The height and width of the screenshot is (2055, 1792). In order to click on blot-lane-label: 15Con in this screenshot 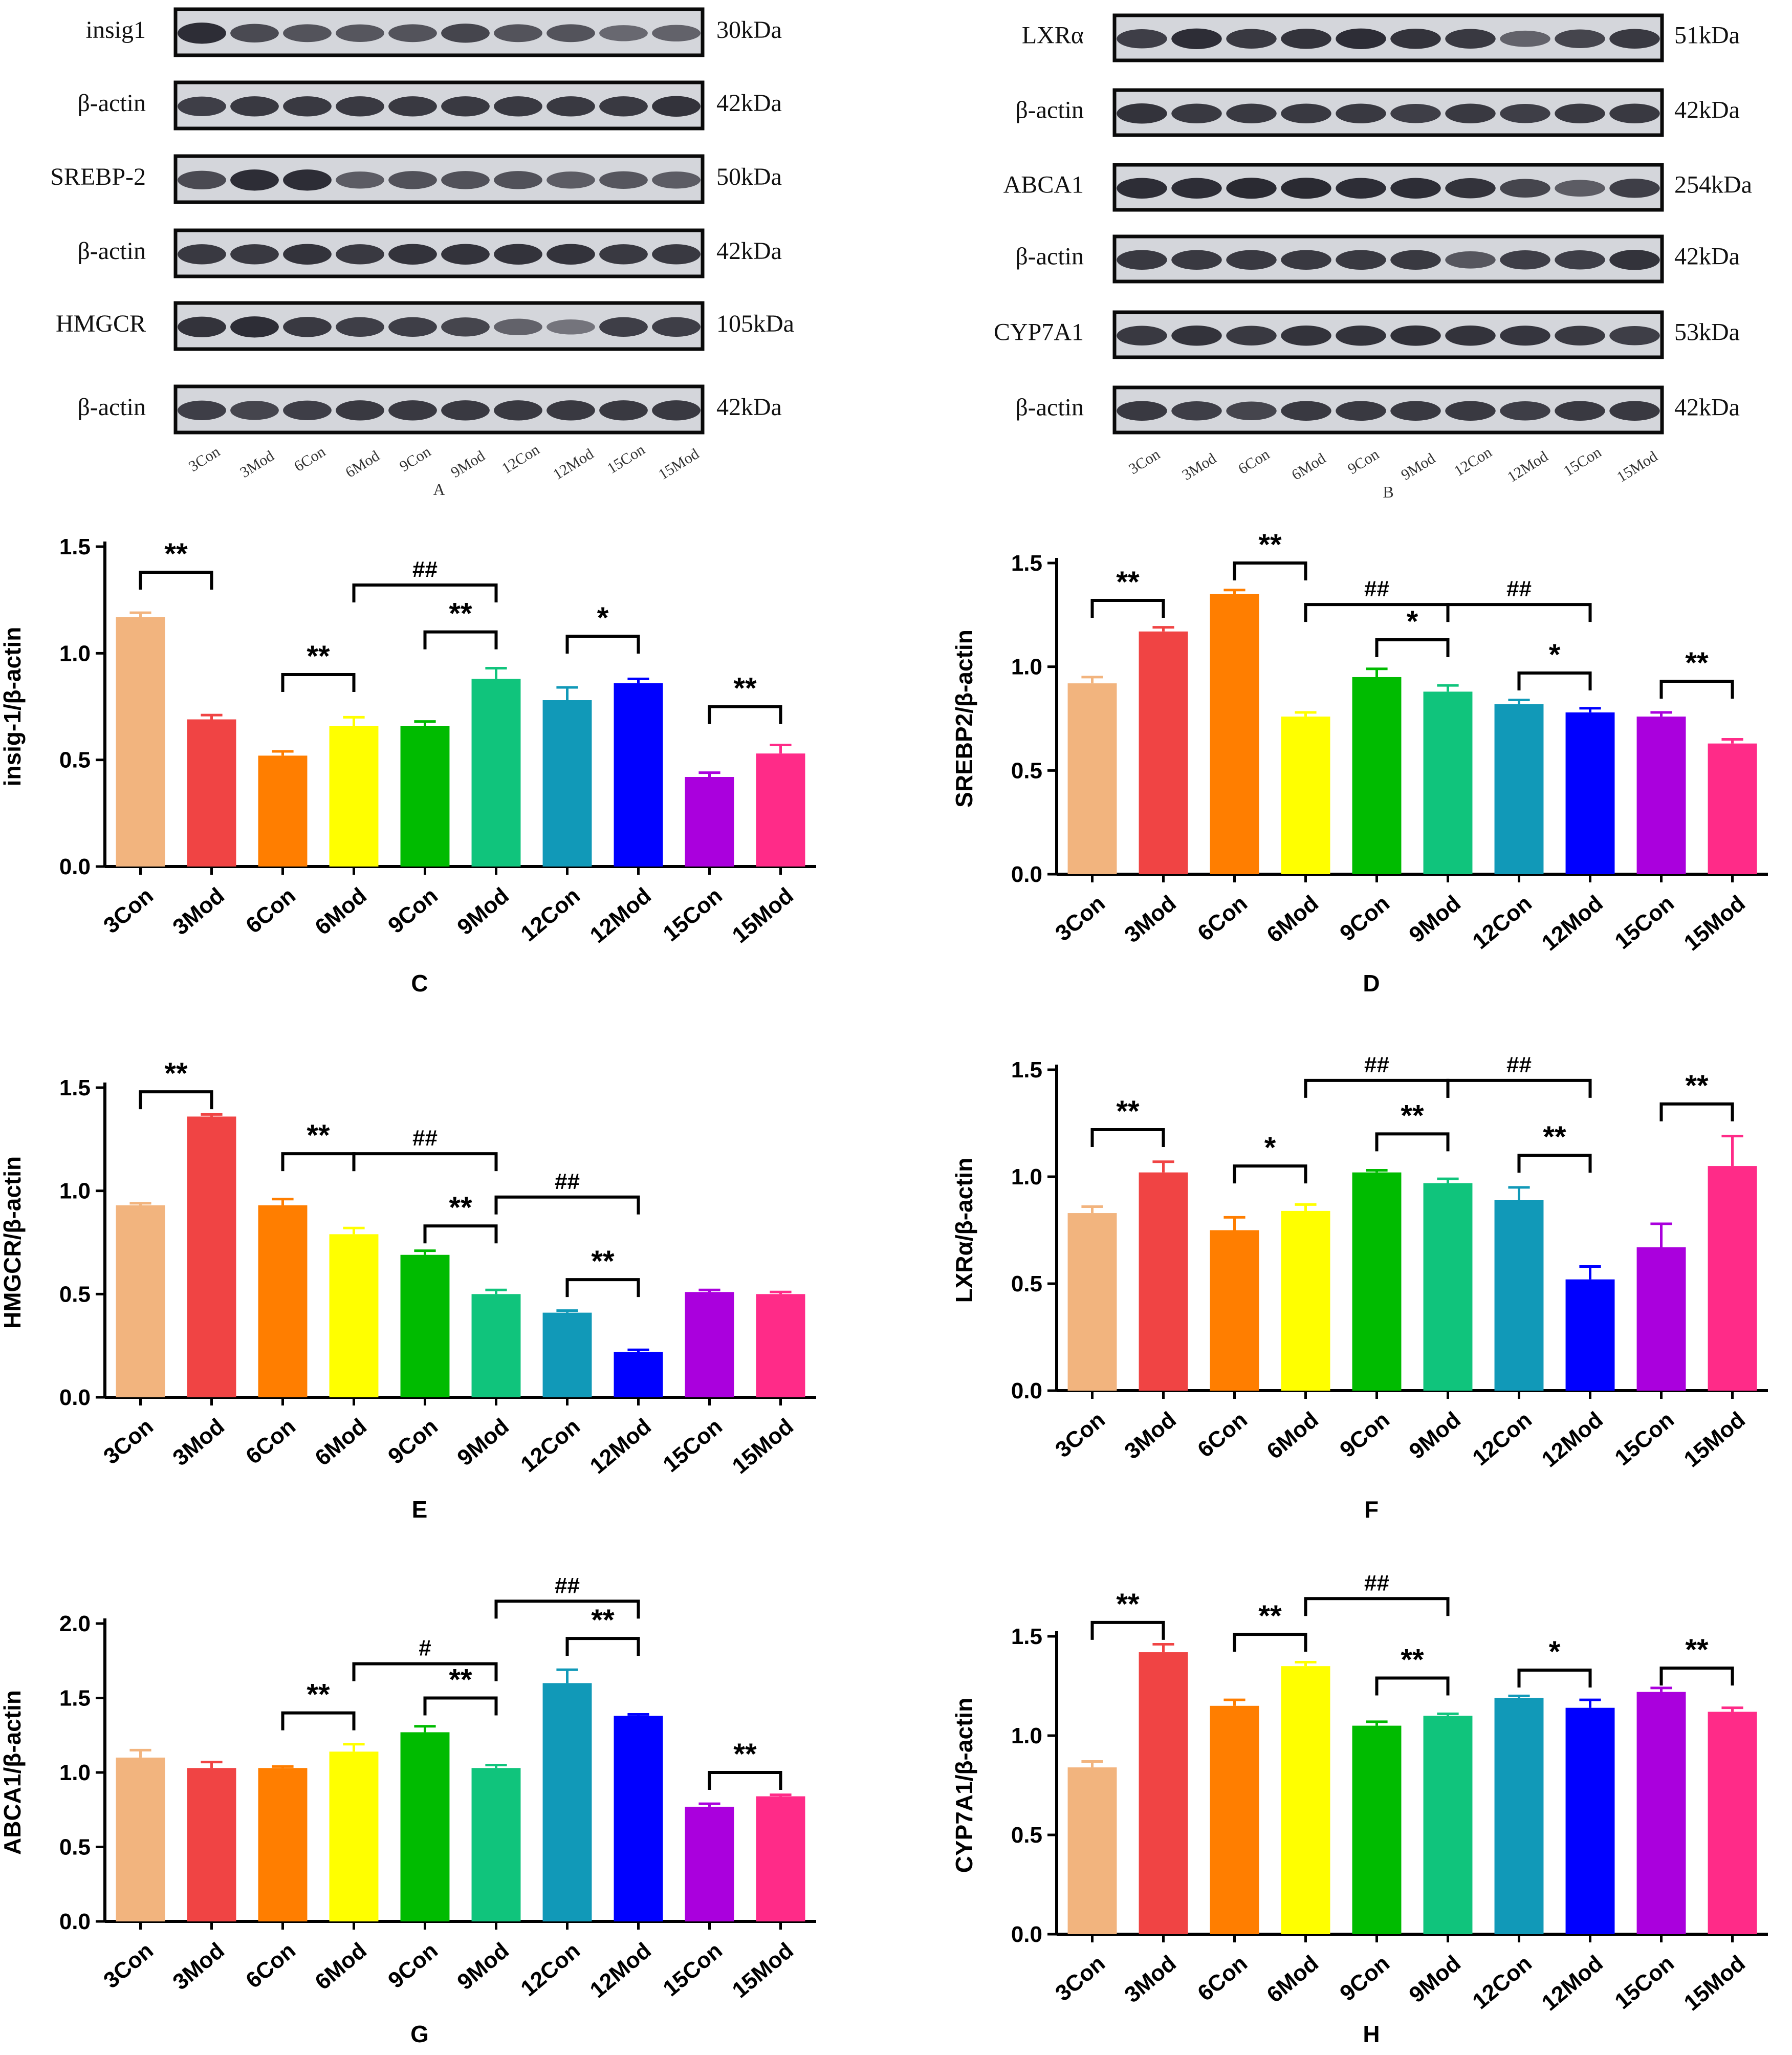, I will do `click(1582, 462)`.